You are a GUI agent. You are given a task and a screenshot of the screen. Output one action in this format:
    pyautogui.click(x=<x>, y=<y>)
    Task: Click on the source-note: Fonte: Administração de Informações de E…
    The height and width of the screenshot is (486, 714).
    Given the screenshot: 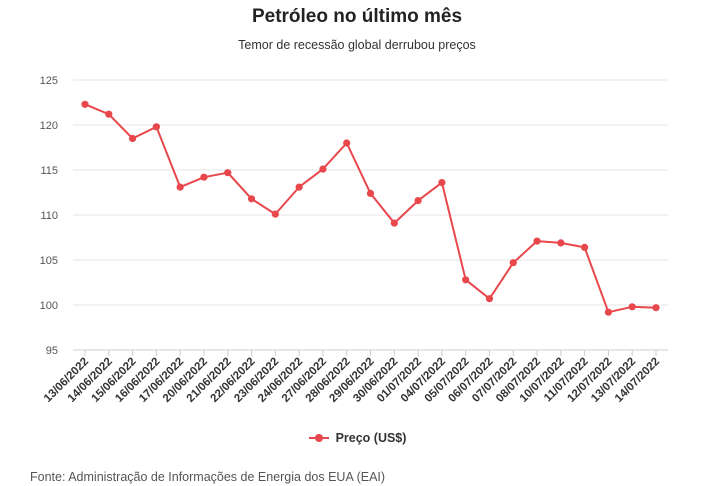 What is the action you would take?
    pyautogui.click(x=208, y=477)
    